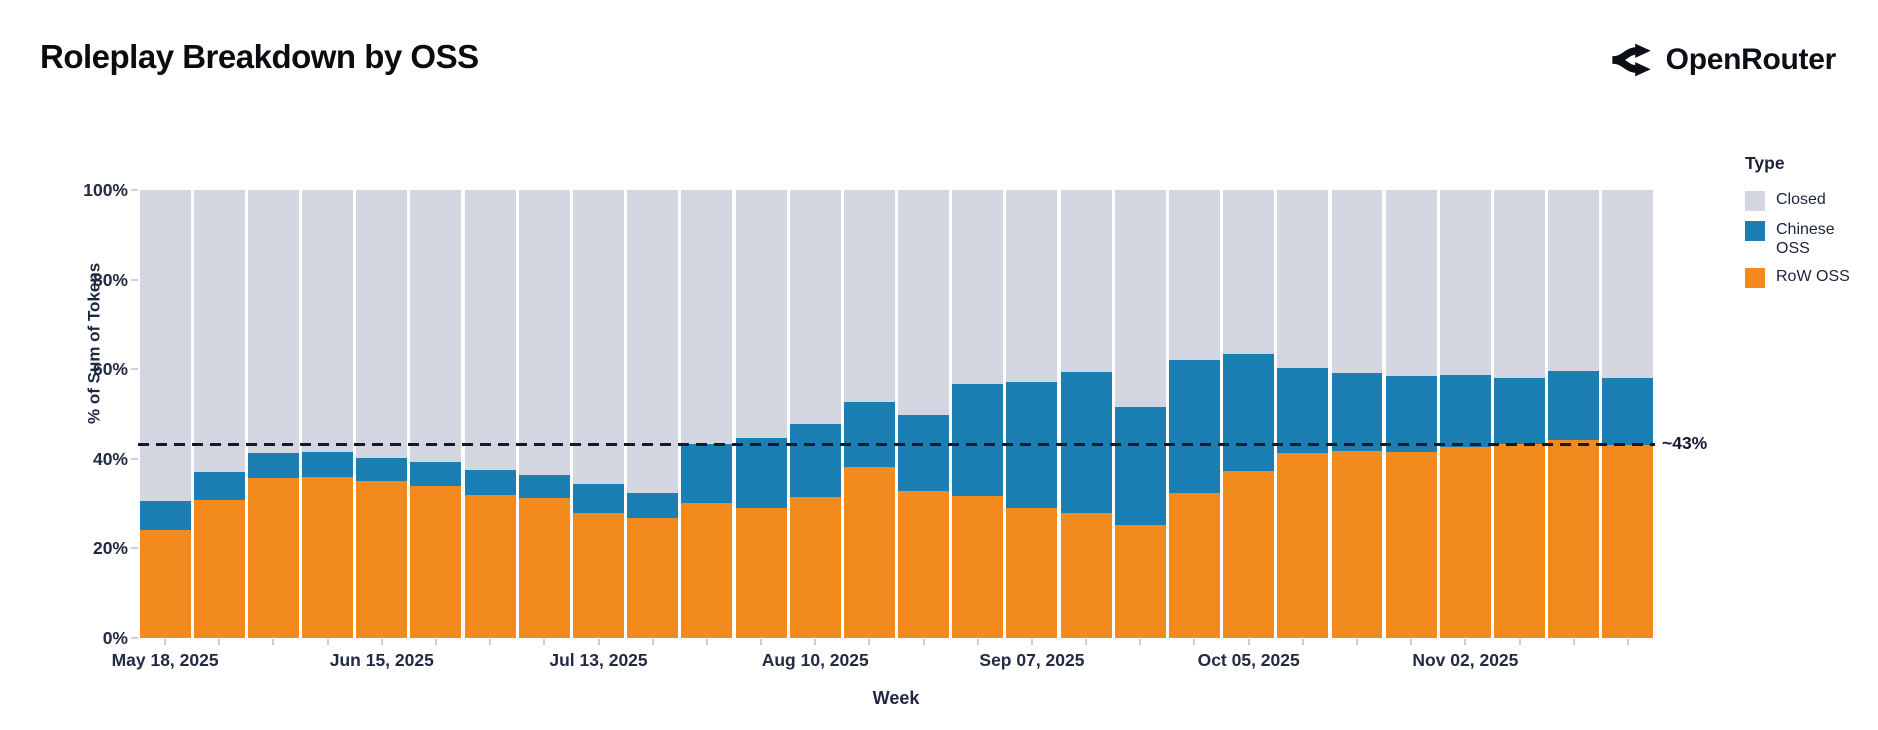  I want to click on bar-Oct 19, 2025, so click(1357, 414).